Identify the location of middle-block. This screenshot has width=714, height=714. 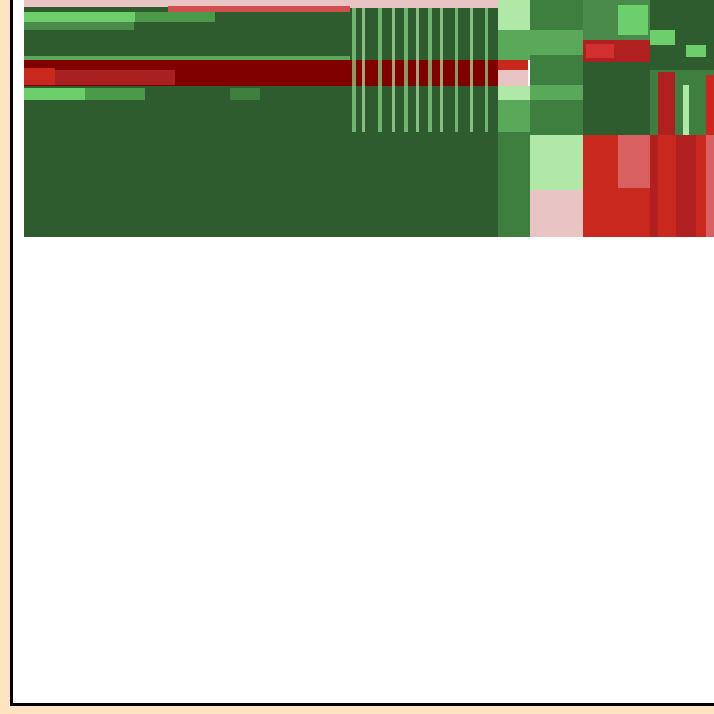
(440, 118).